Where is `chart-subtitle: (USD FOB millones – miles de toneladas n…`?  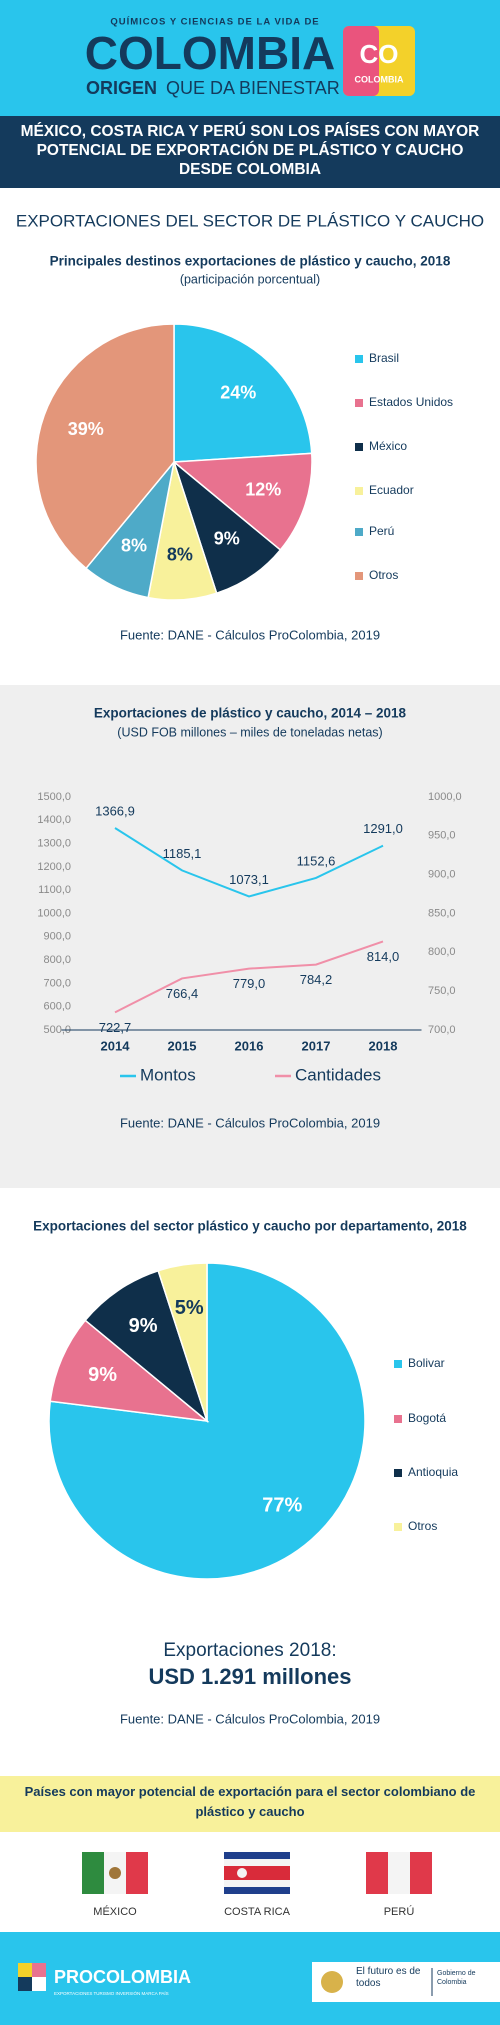 chart-subtitle: (USD FOB millones – miles de toneladas n… is located at coordinates (249, 732).